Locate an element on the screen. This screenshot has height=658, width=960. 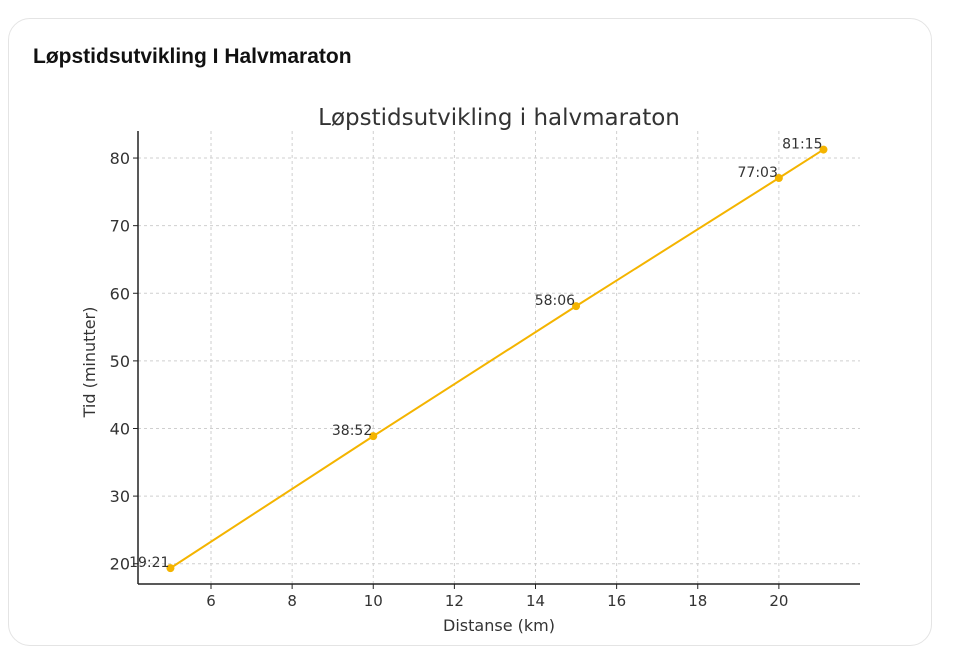
chart-title: Løpstidsutvikling i halvmaraton is located at coordinates (499, 118).